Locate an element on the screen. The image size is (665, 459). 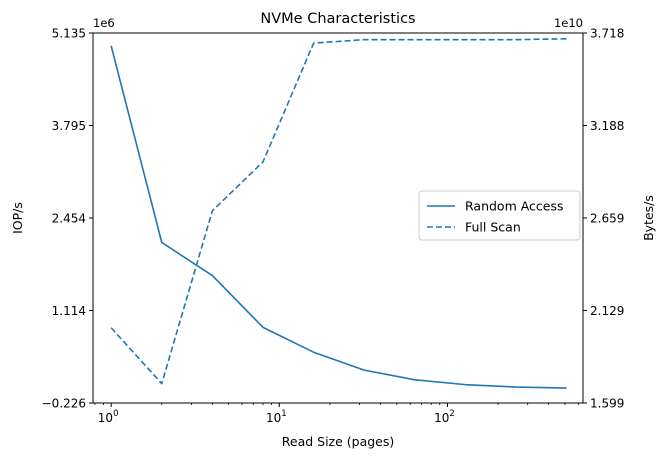
left-axis: 5.135 3.795 2.454 1.114 −0.226 is located at coordinates (67, 219).